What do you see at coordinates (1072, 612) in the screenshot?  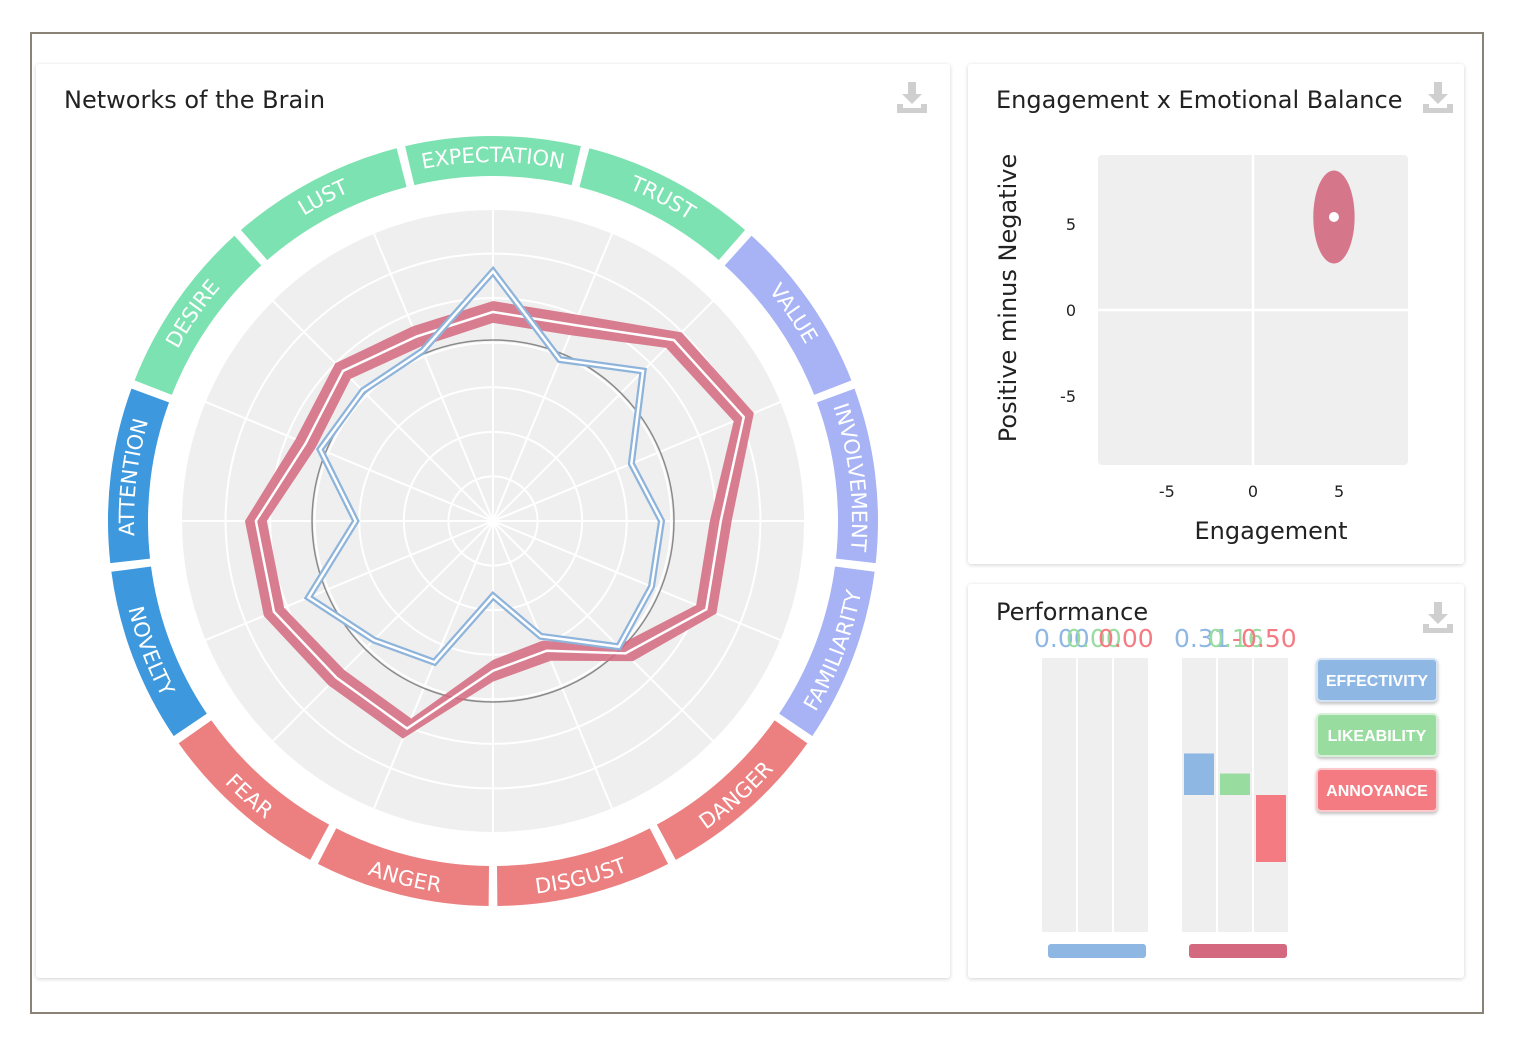 I see `performance-title: Performance` at bounding box center [1072, 612].